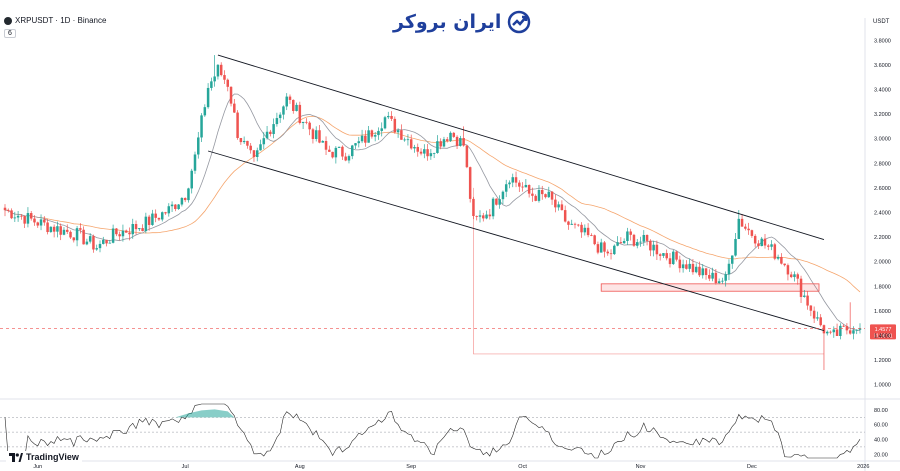 This screenshot has width=900, height=471. I want to click on x-tick-label: Dec, so click(752, 467).